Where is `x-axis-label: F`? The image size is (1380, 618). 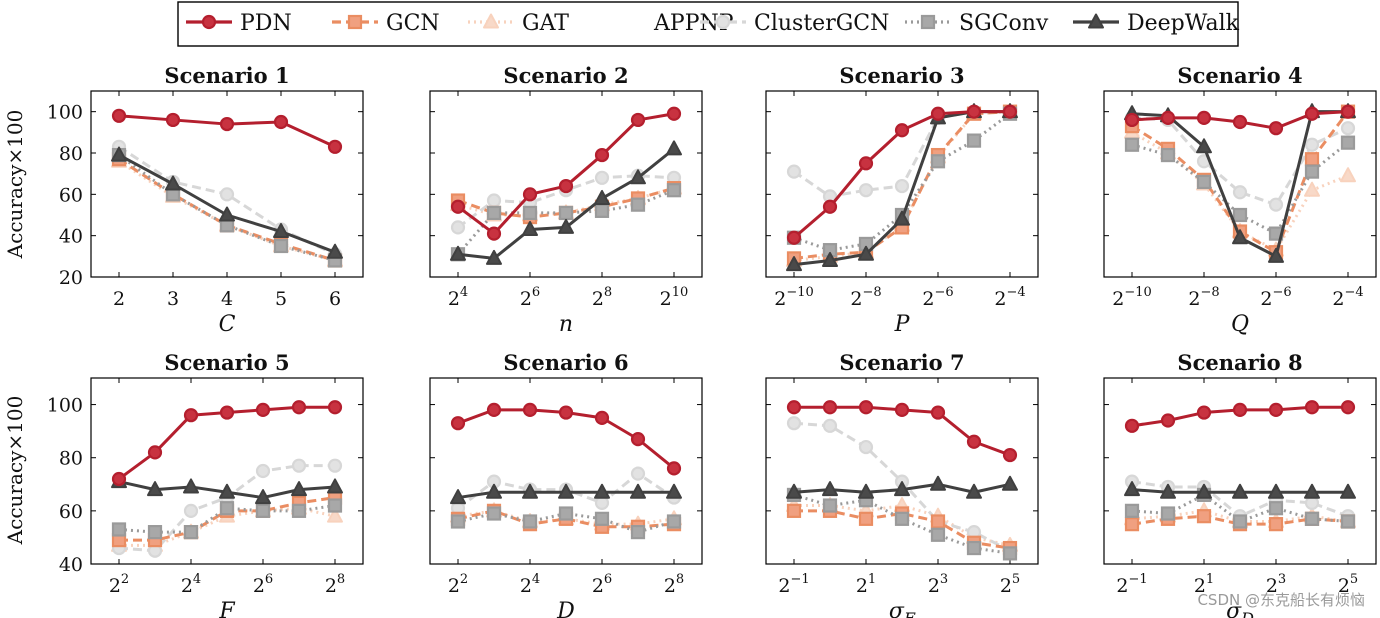 x-axis-label: F is located at coordinates (226, 608).